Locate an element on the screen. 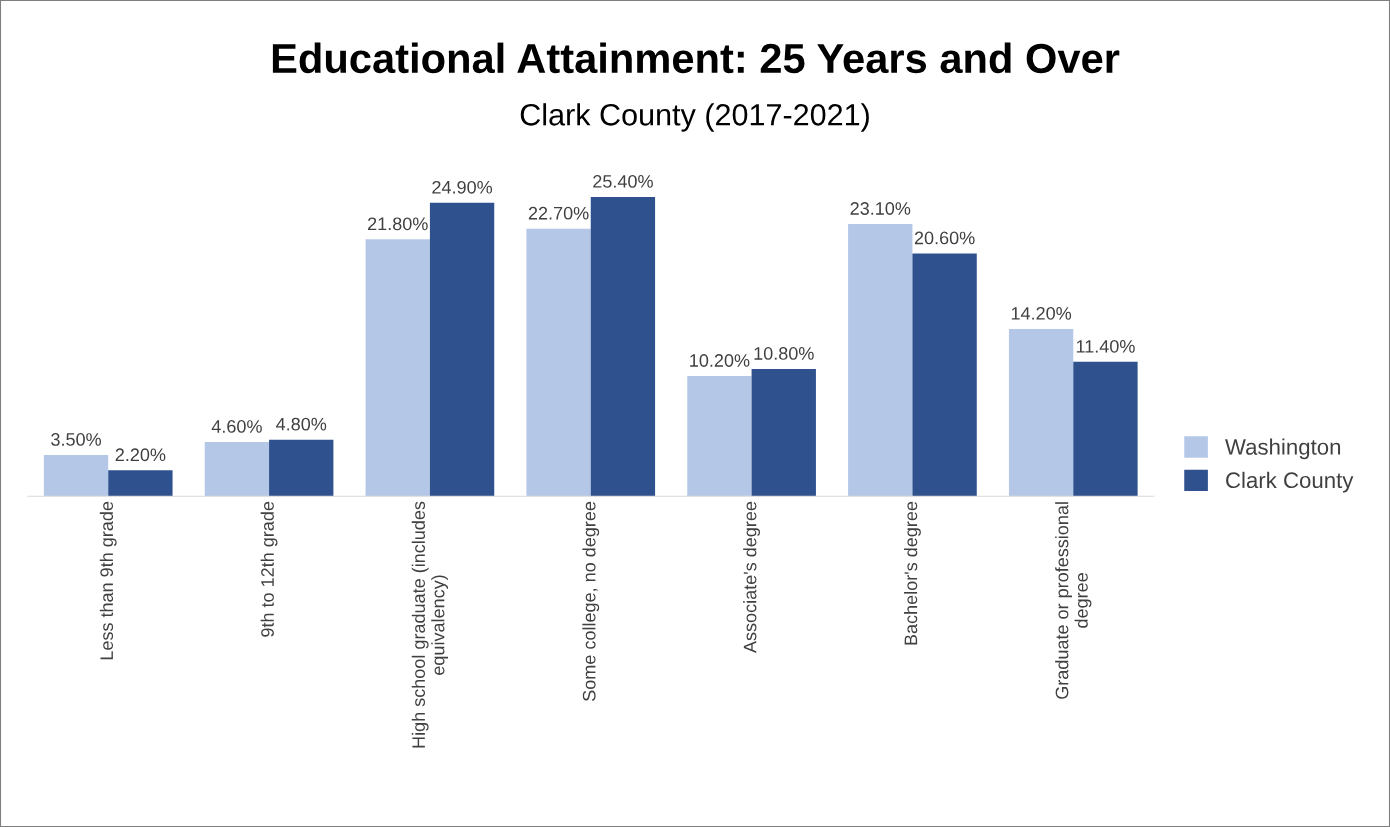 This screenshot has height=827, width=1390. chart-title: Educational Attainment: 25 Years and Over is located at coordinates (696, 58).